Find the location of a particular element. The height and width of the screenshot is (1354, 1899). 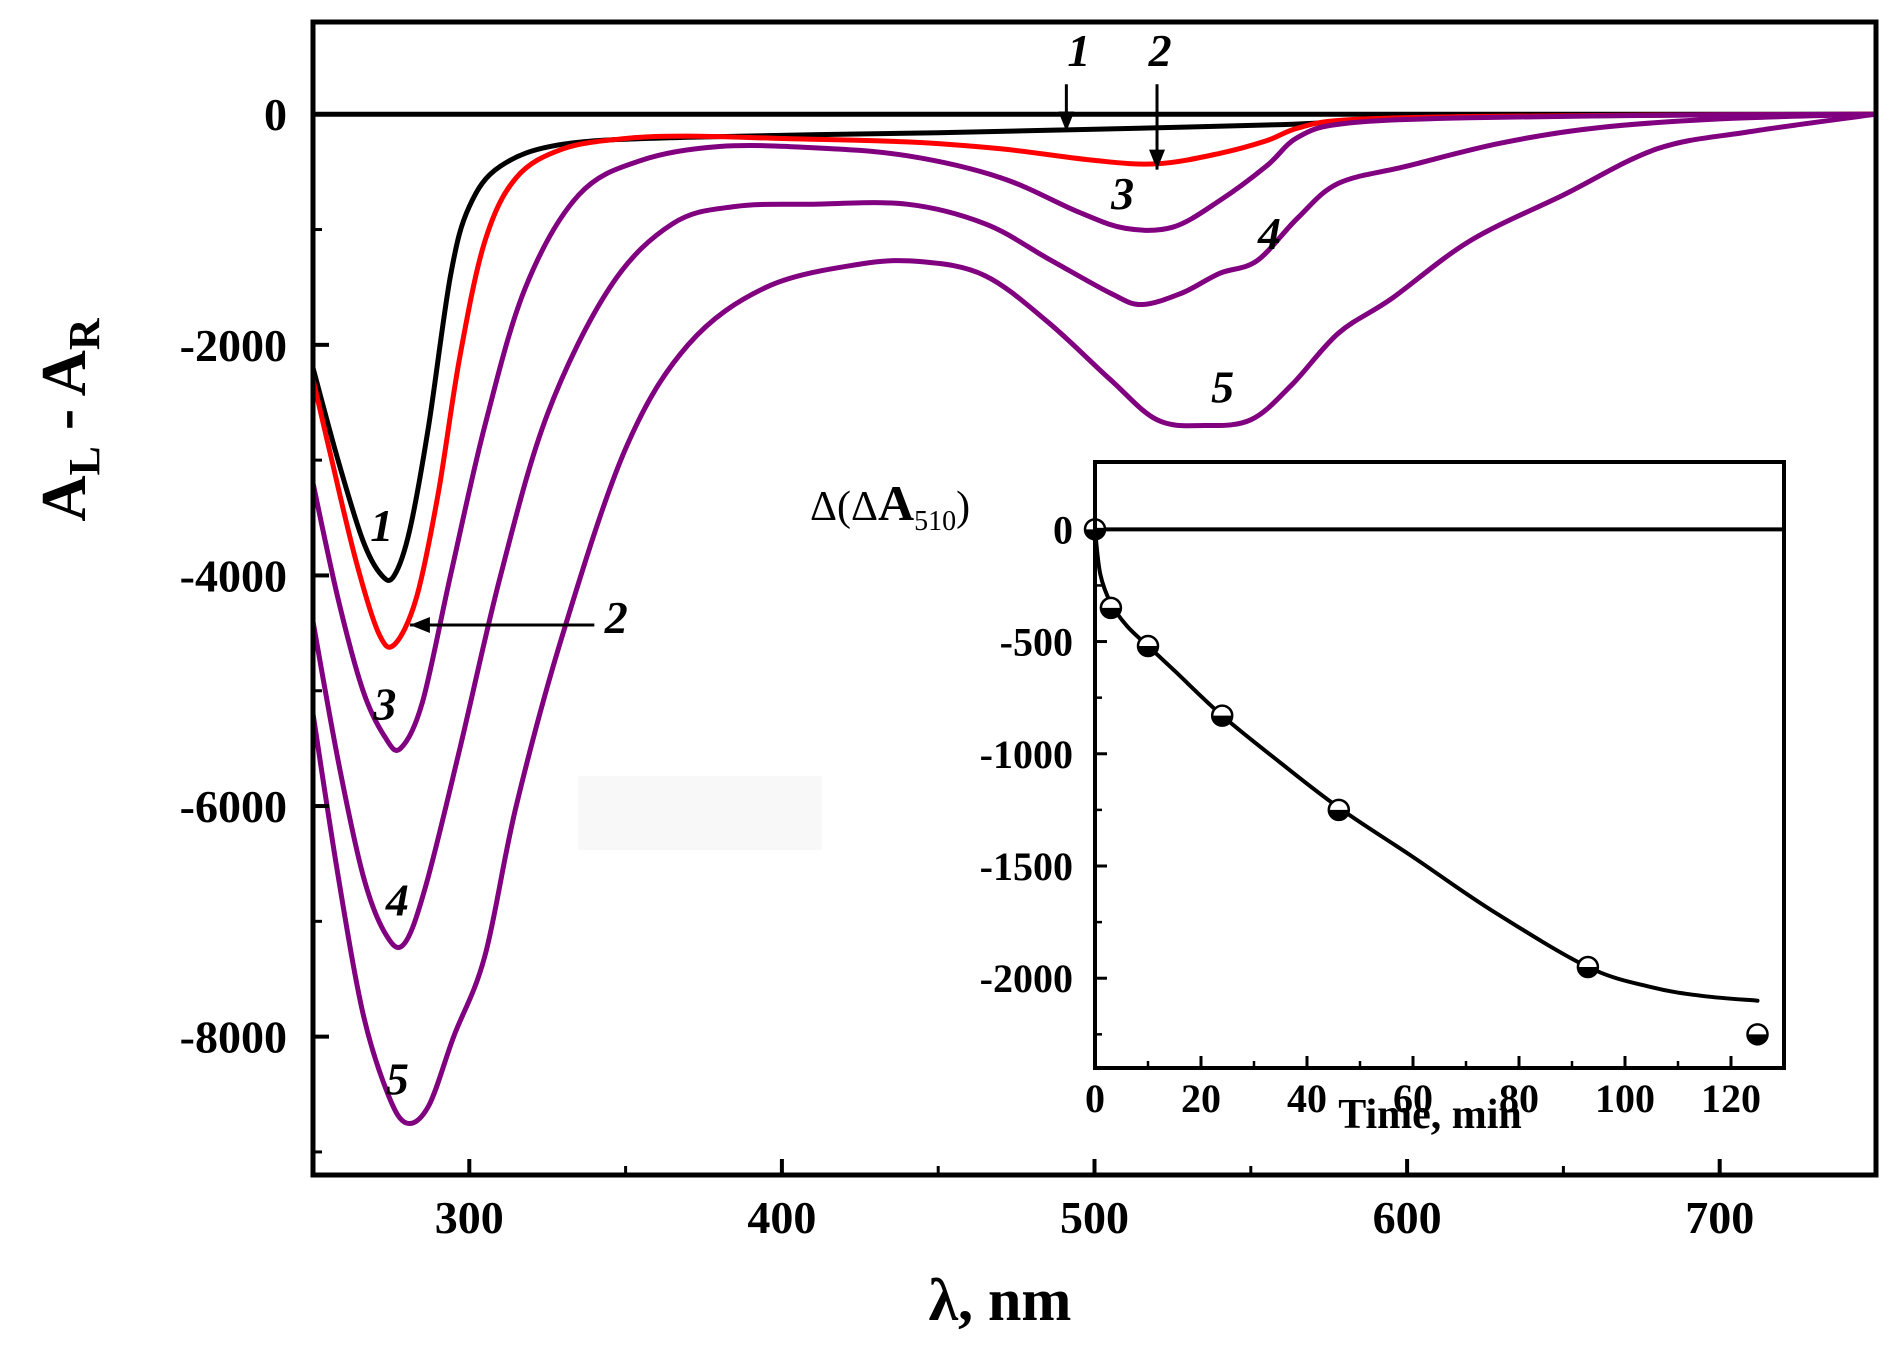

inset-y-tick-label: -2000 is located at coordinates (1026, 978).